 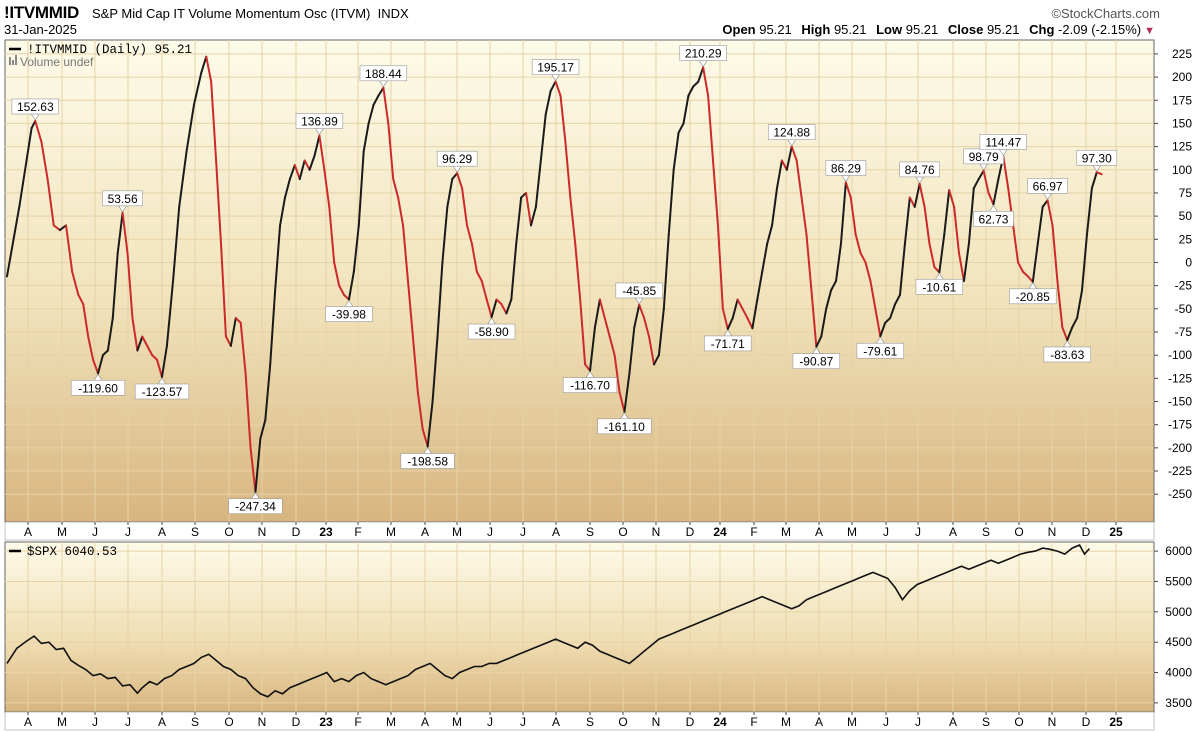 What do you see at coordinates (775, 29) in the screenshot?
I see `open-value: 95.21` at bounding box center [775, 29].